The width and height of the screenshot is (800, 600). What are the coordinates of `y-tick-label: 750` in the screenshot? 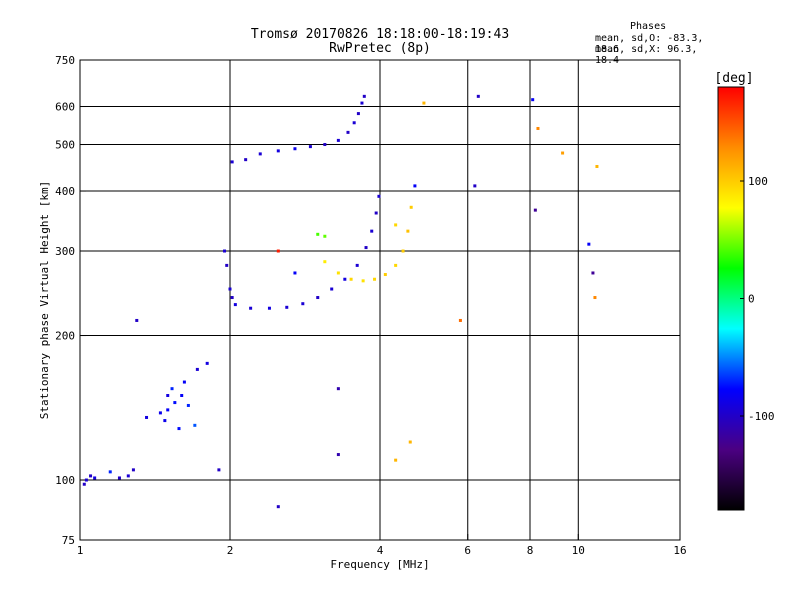 It's located at (65, 60).